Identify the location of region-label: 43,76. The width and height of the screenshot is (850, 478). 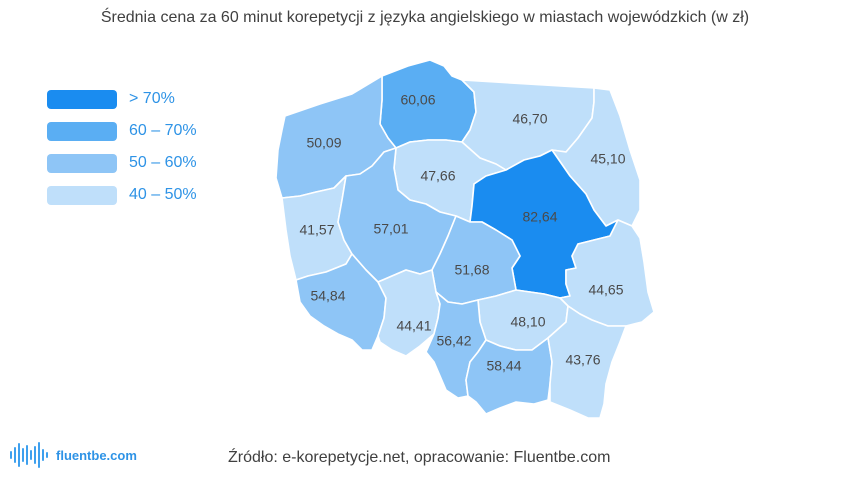
(582, 360).